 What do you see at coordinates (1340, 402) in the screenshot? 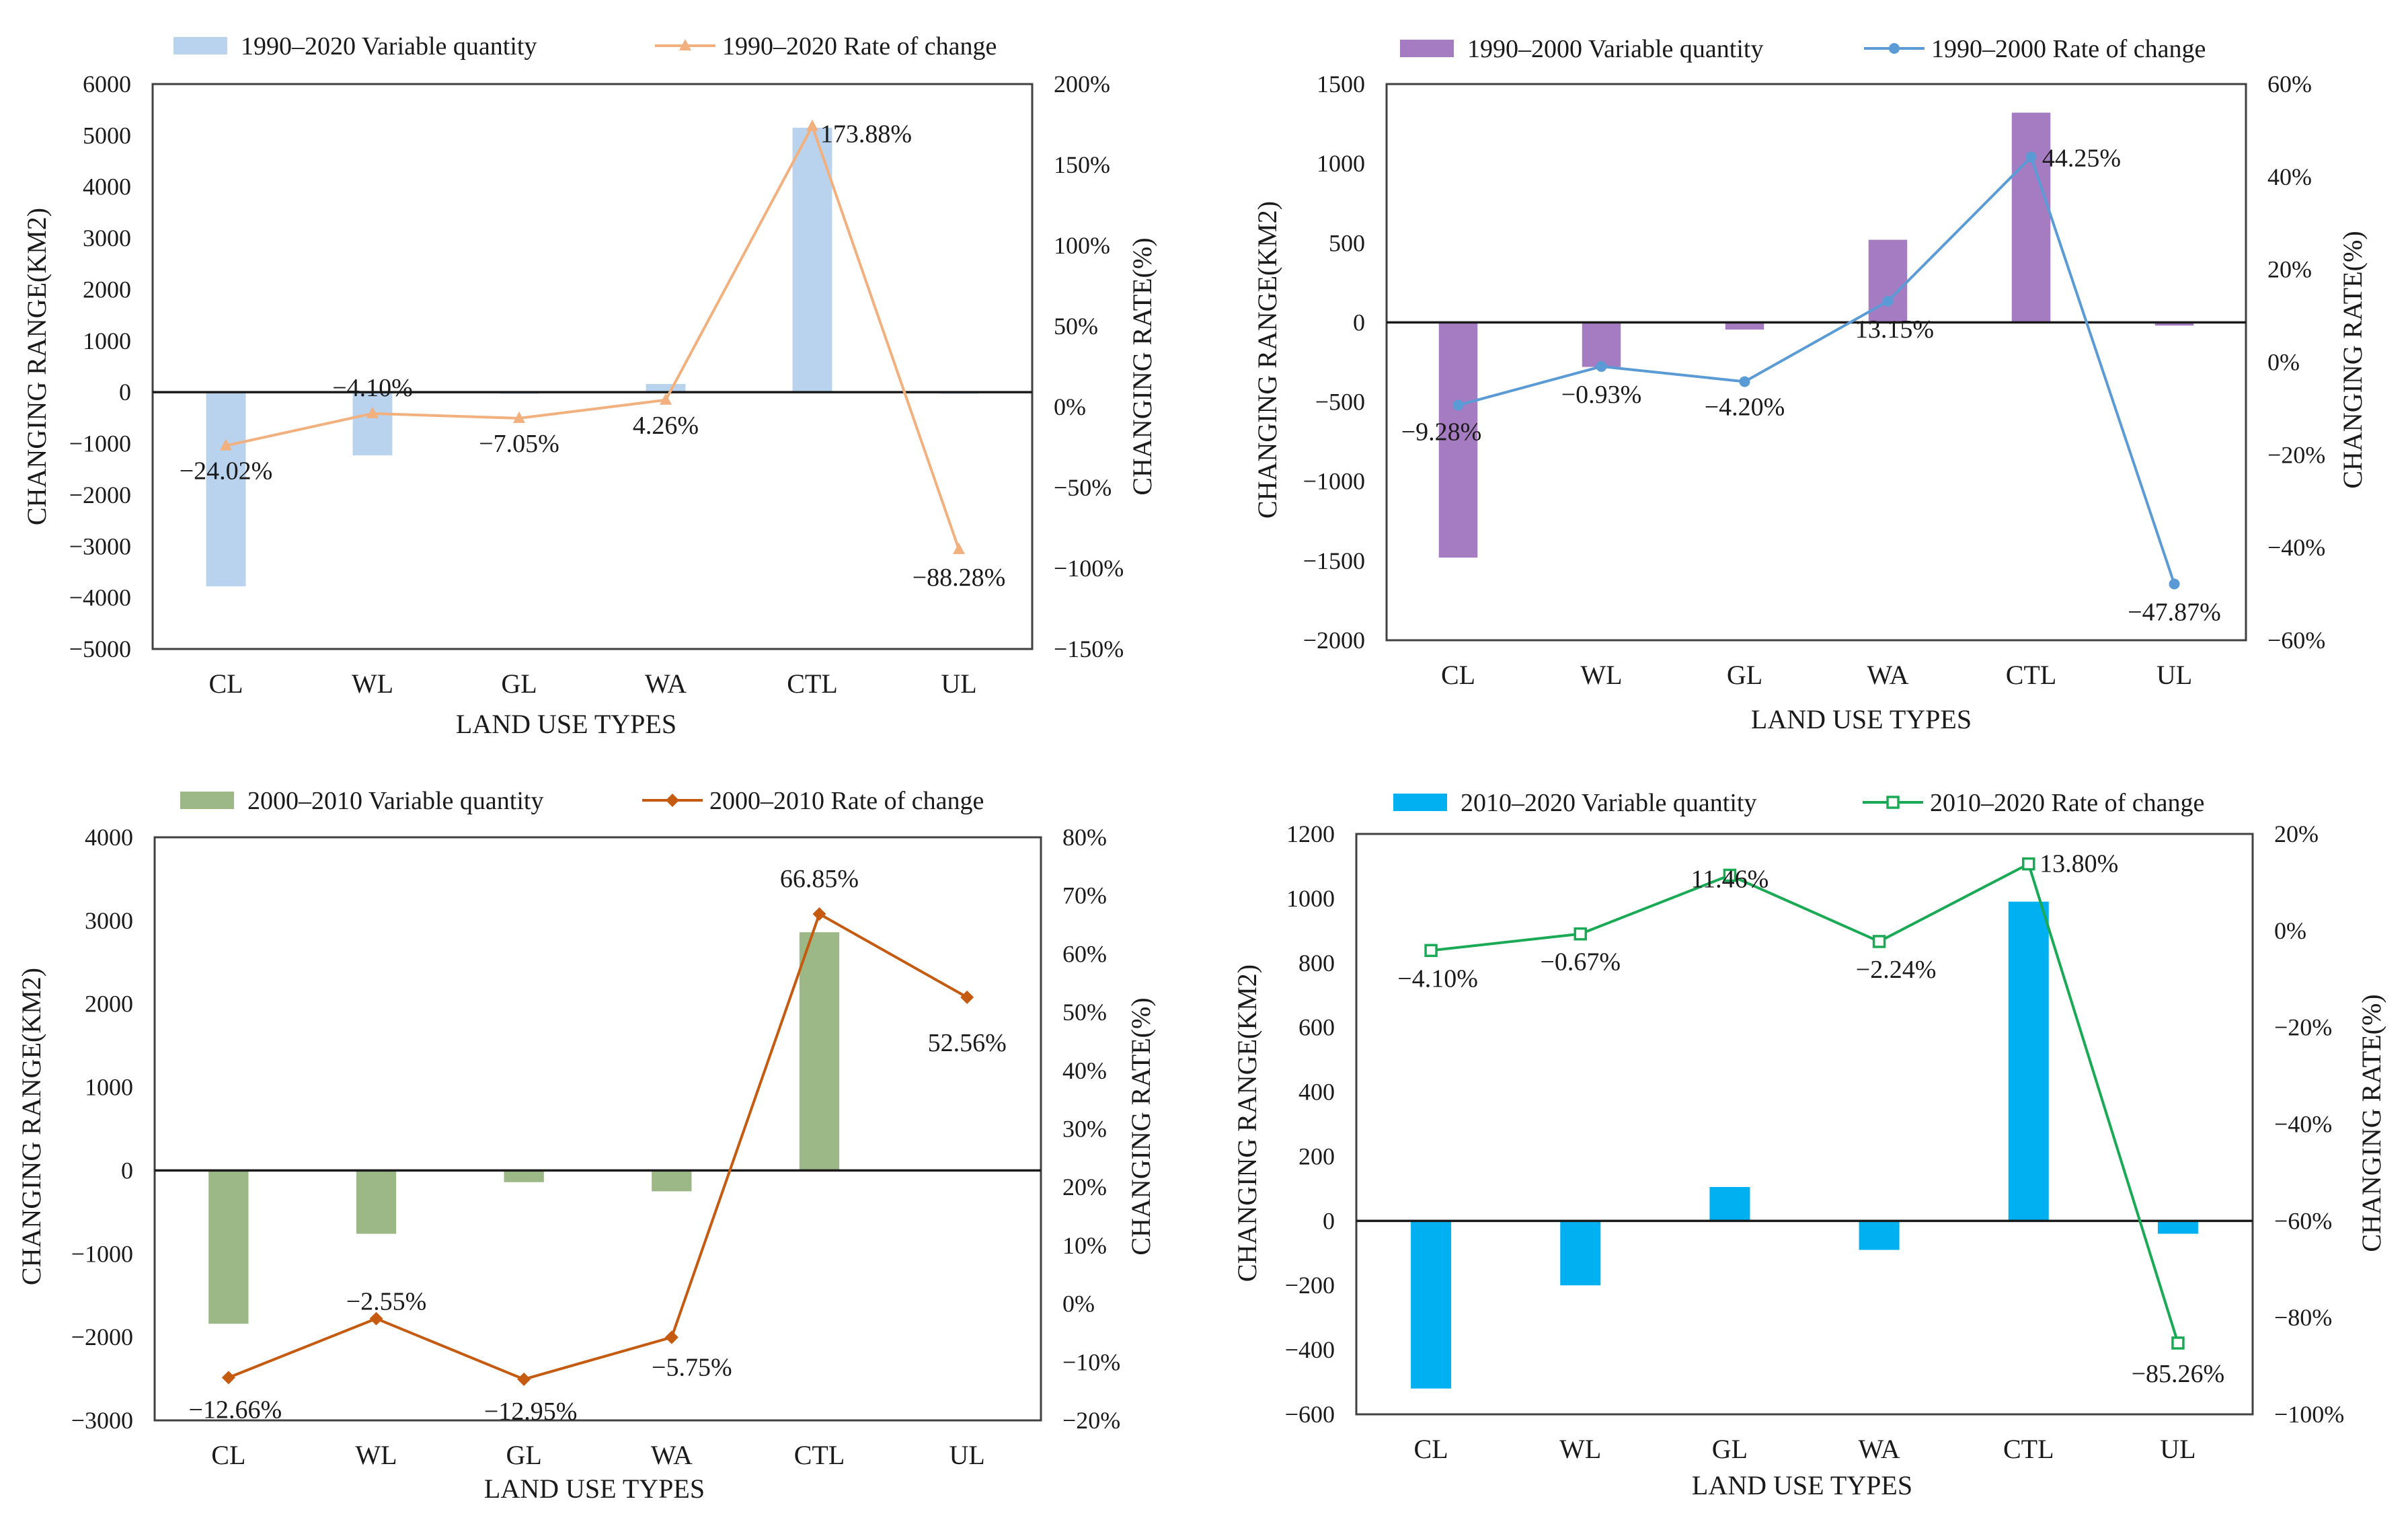
I see `y-left-tick-label: −500` at bounding box center [1340, 402].